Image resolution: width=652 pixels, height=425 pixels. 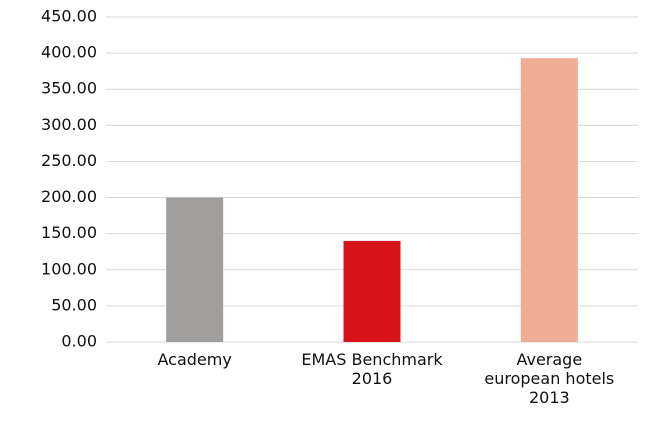 I want to click on y-tick-label: 300.00, so click(x=69, y=124).